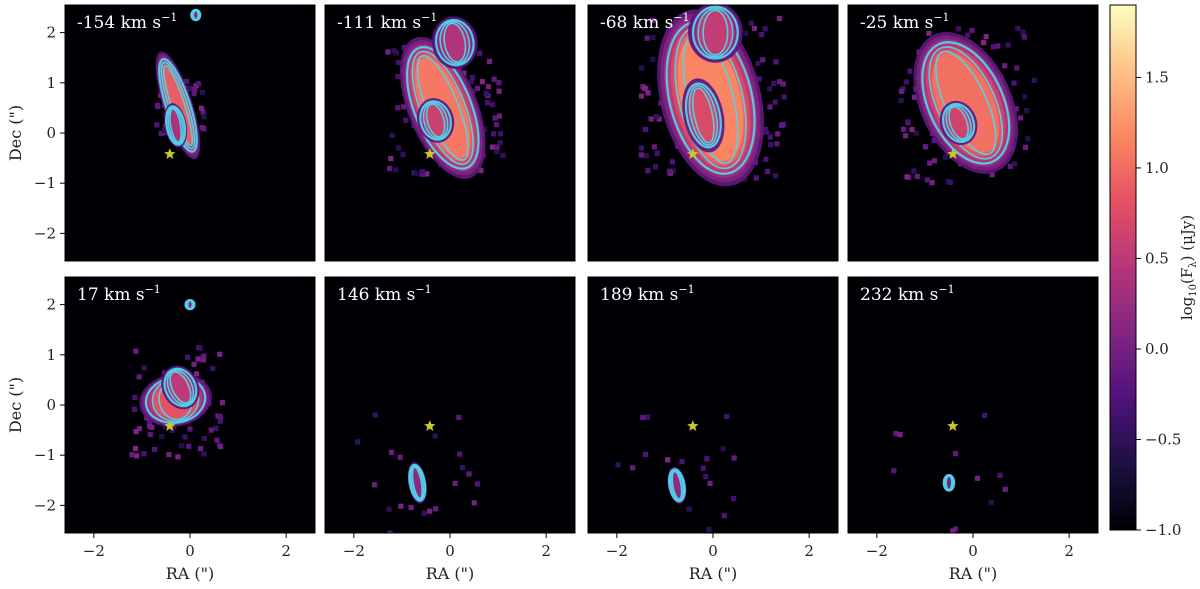  Describe the element at coordinates (1157, 77) in the screenshot. I see `colorbar-tick-label: 1.5` at that location.